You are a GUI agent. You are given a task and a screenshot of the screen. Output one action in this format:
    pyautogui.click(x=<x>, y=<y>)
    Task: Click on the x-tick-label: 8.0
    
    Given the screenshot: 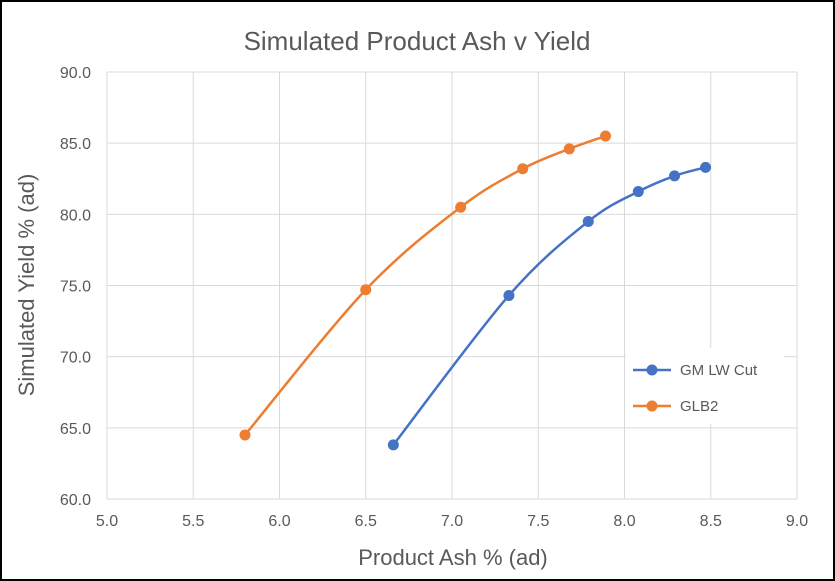 What is the action you would take?
    pyautogui.click(x=624, y=521)
    